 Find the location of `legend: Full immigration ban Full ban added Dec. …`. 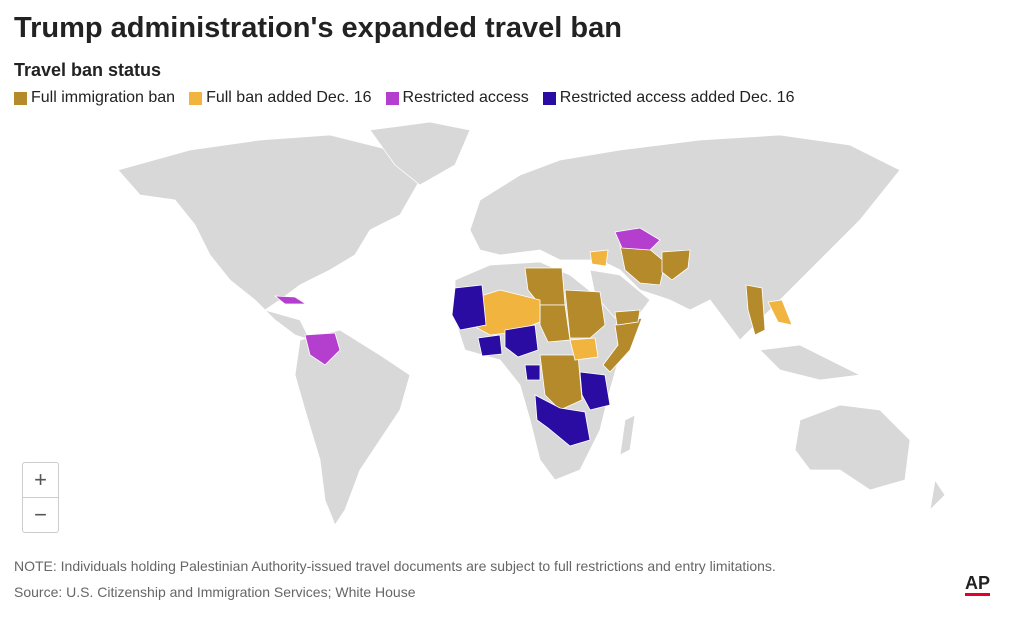

legend: Full immigration ban Full ban added Dec. … is located at coordinates (404, 98).